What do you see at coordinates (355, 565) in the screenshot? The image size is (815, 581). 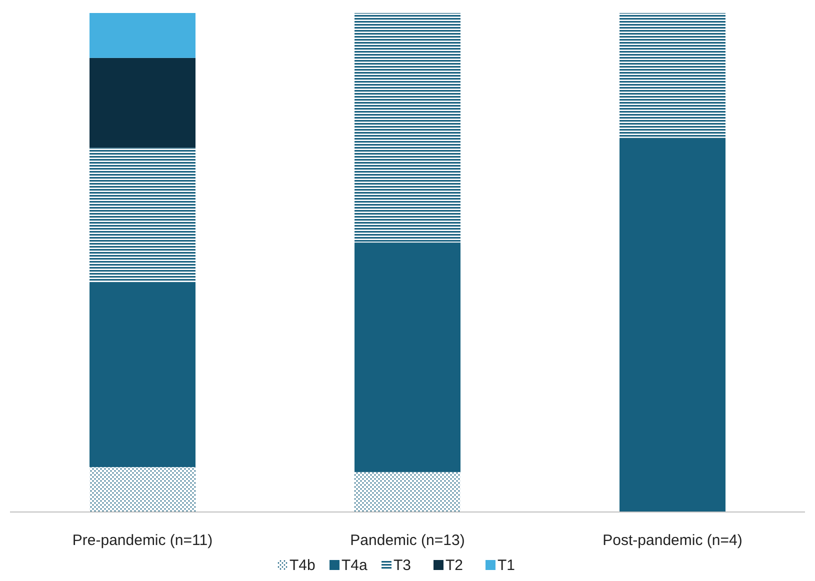 I see `legend-label: T4a` at bounding box center [355, 565].